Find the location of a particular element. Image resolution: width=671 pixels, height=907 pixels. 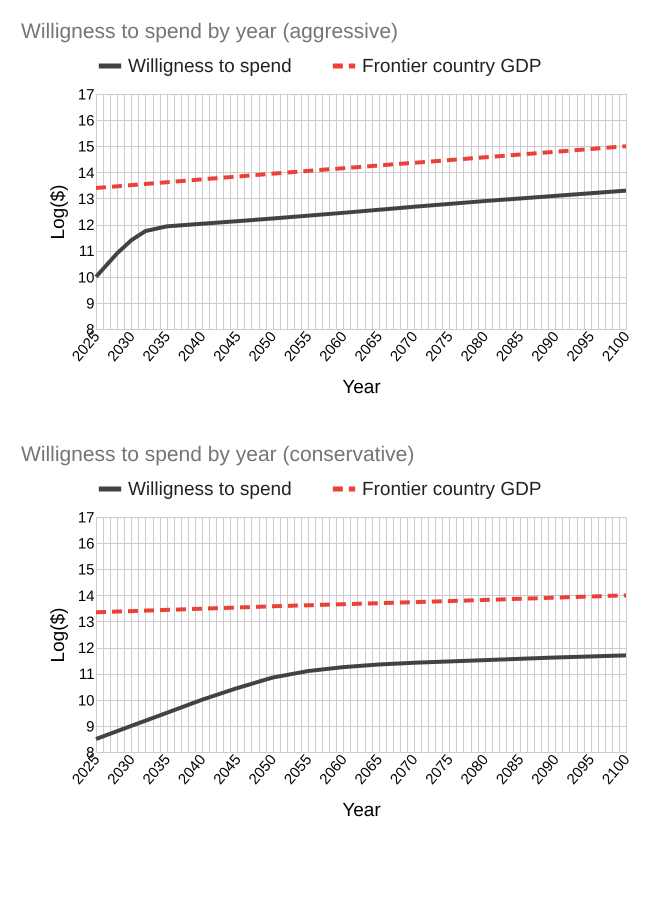

chart-title: Willigness to spend by year (aggressive) is located at coordinates (209, 31).